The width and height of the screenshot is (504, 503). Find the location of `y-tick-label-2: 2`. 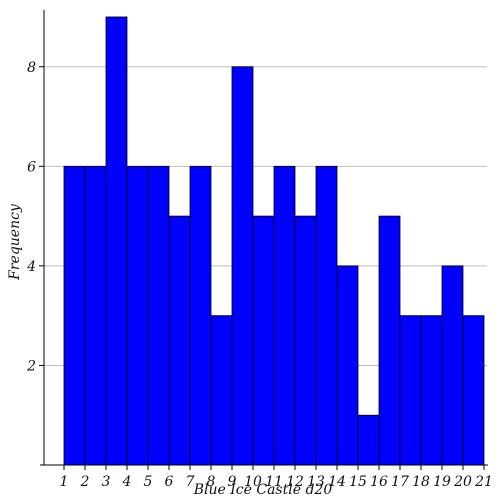

y-tick-label-2: 2 is located at coordinates (31, 366).